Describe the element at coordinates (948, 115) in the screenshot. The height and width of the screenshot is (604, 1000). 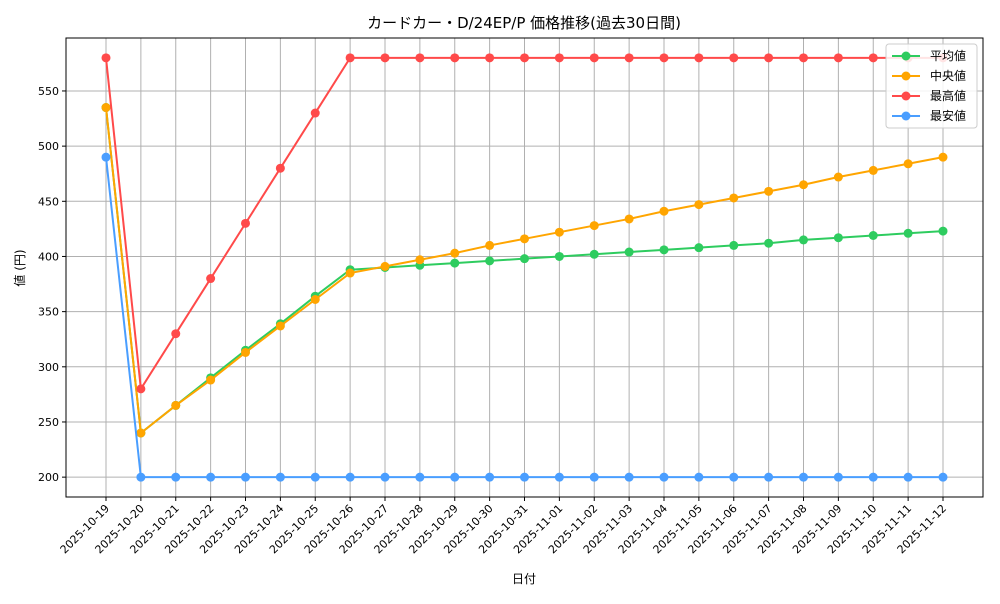
I see `legend-label: 最安値` at that location.